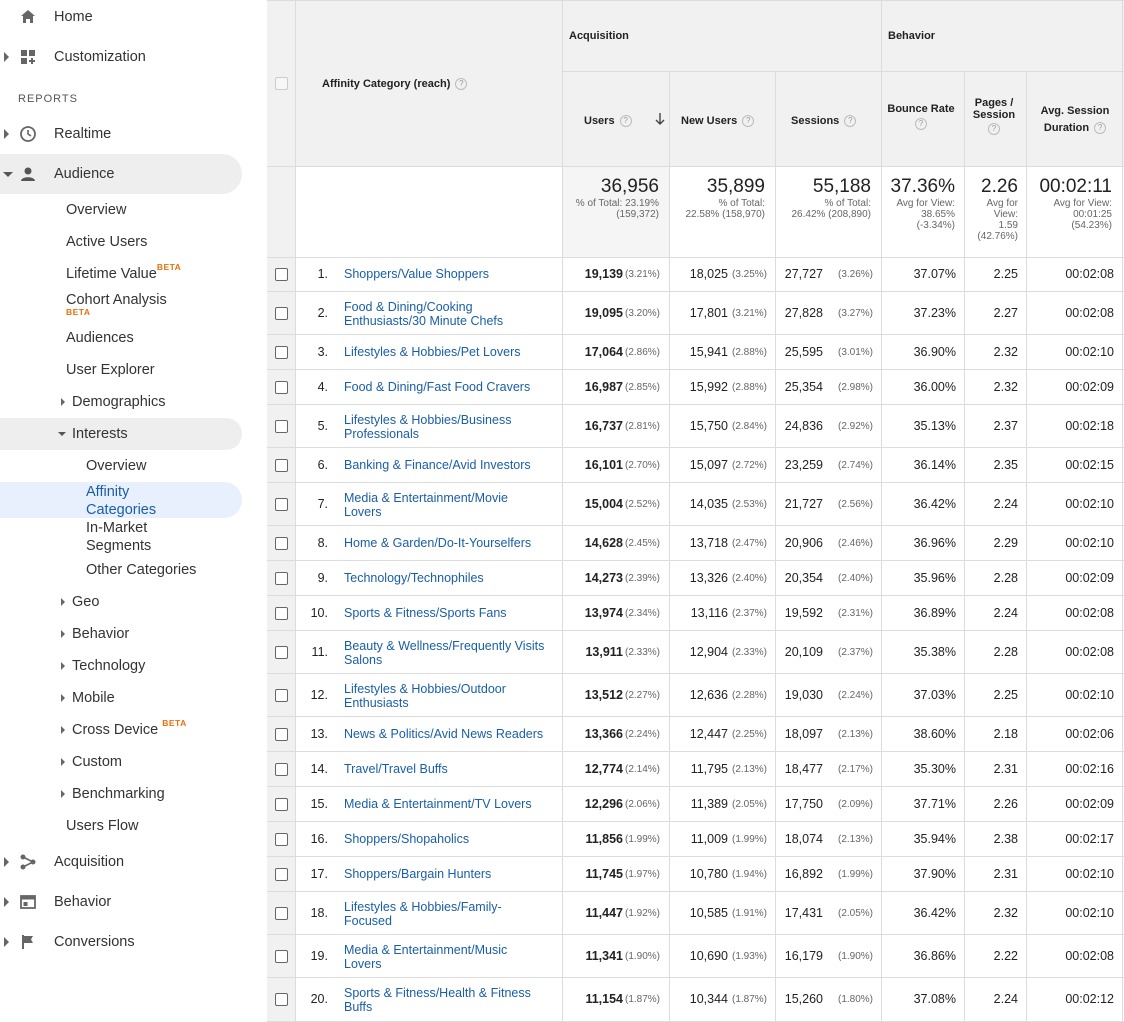 This screenshot has width=1124, height=1022. What do you see at coordinates (451, 543) in the screenshot?
I see `category-link: Home & Garden/Do-It-Yourselfers` at bounding box center [451, 543].